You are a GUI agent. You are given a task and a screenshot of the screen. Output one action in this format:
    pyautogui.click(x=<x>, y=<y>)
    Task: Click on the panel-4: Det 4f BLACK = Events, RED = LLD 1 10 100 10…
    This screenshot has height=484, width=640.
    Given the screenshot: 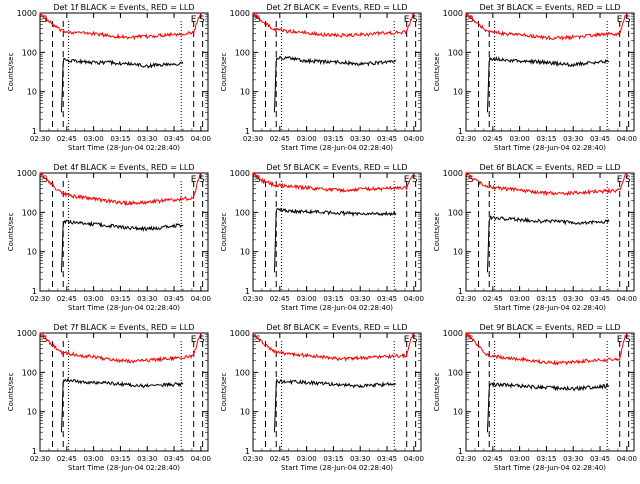 What is the action you would take?
    pyautogui.click(x=109, y=237)
    